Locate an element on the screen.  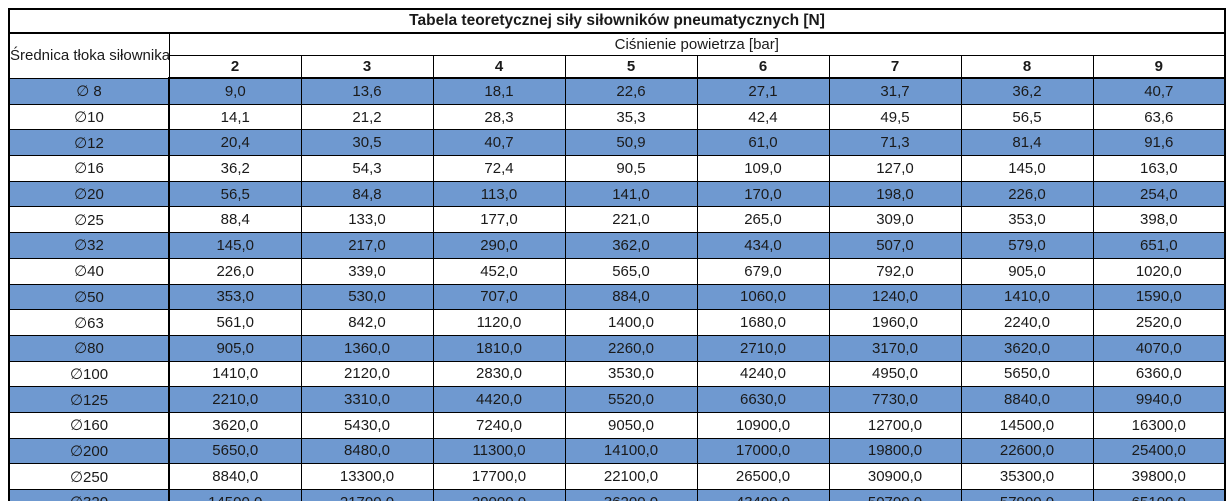
force-value-cell: 30,5 is located at coordinates (367, 143).